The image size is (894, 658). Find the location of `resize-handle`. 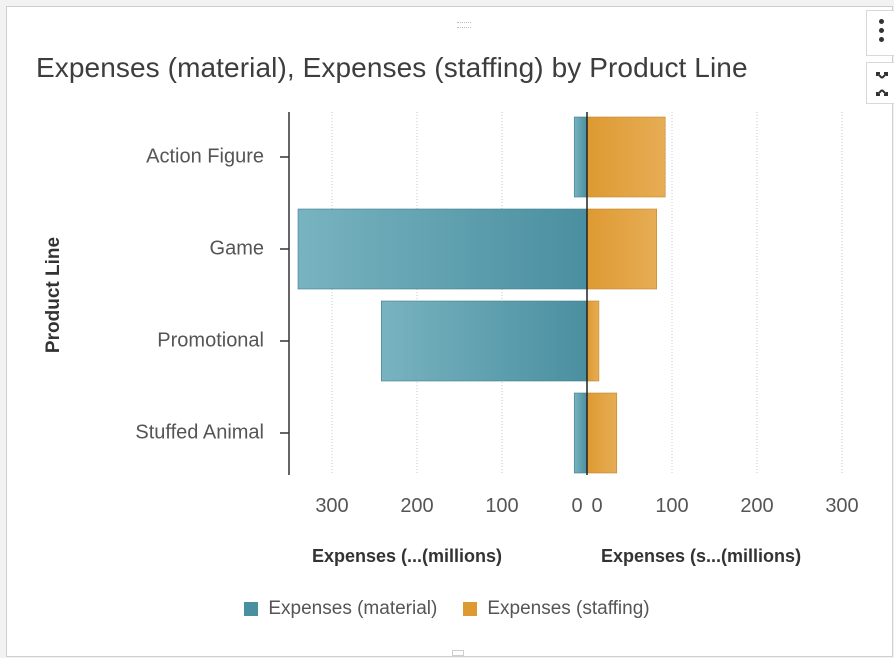

resize-handle is located at coordinates (458, 653).